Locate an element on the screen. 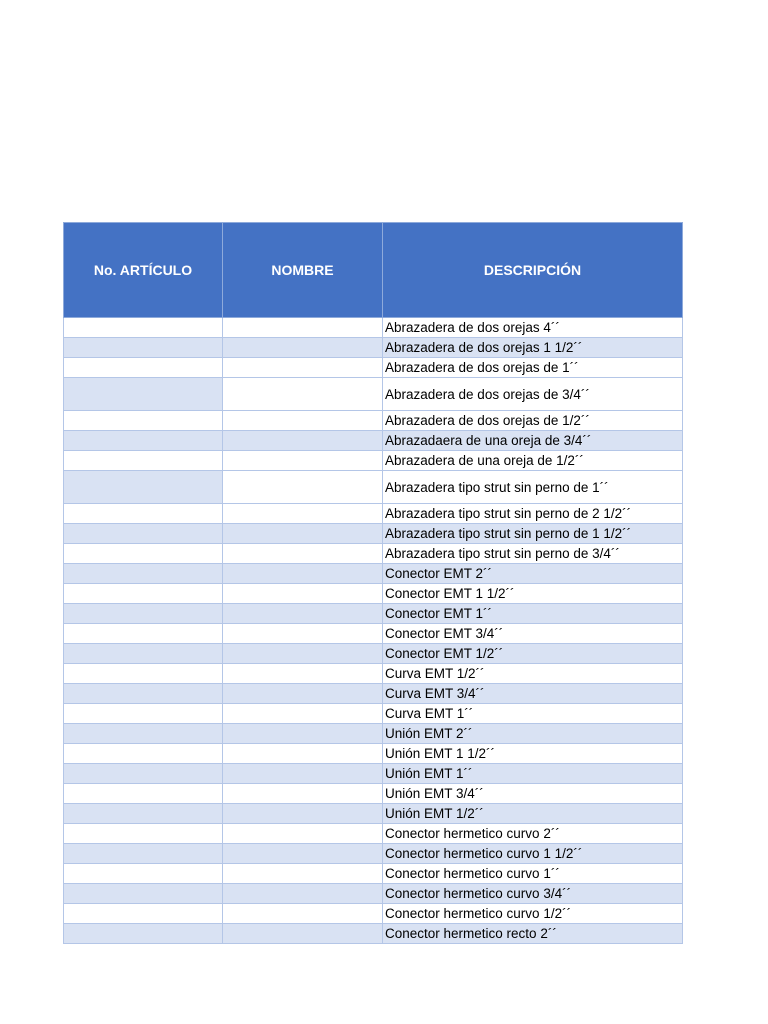  table-row: Abrazadera de dos orejas de 1/2´´ is located at coordinates (373, 420).